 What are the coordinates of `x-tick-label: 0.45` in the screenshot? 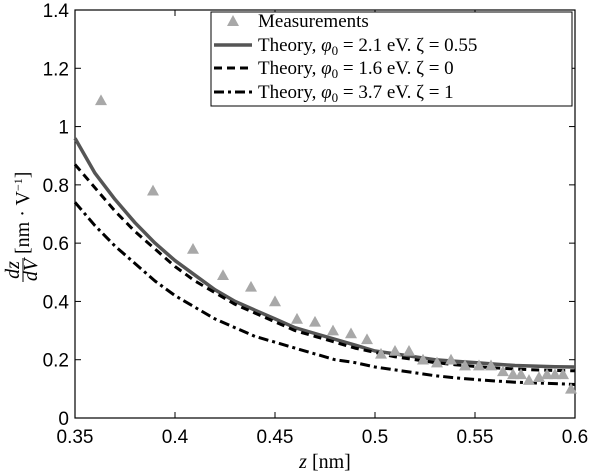 It's located at (275, 437).